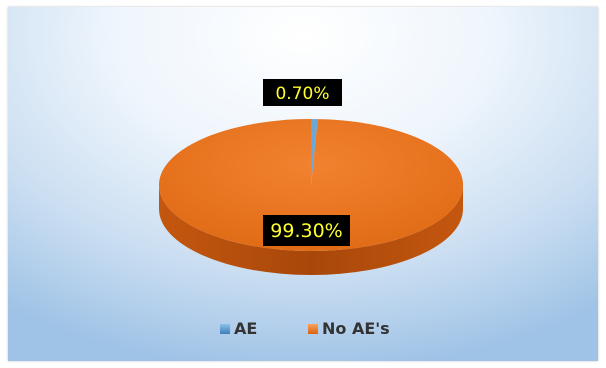 The height and width of the screenshot is (368, 606). Describe the element at coordinates (305, 328) in the screenshot. I see `legend: AE No AE's` at that location.